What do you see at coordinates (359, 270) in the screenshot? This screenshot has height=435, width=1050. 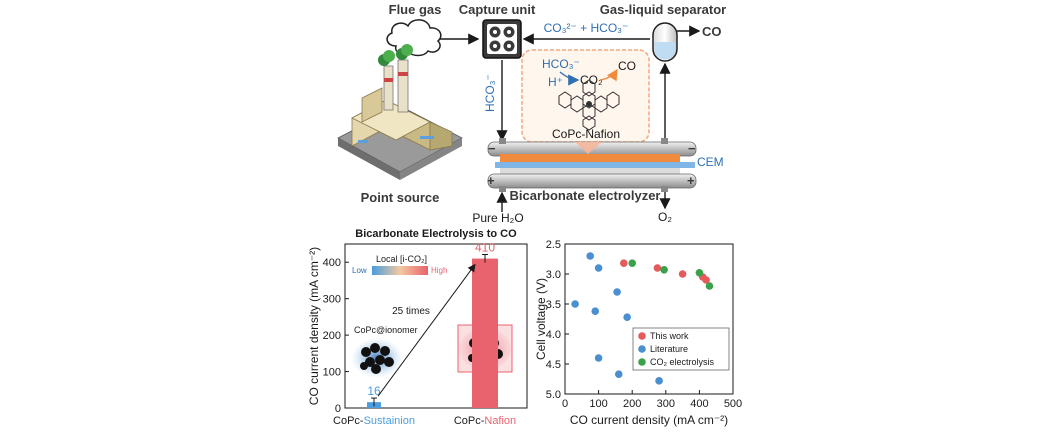 I see `colorbar-low-label: Low` at bounding box center [359, 270].